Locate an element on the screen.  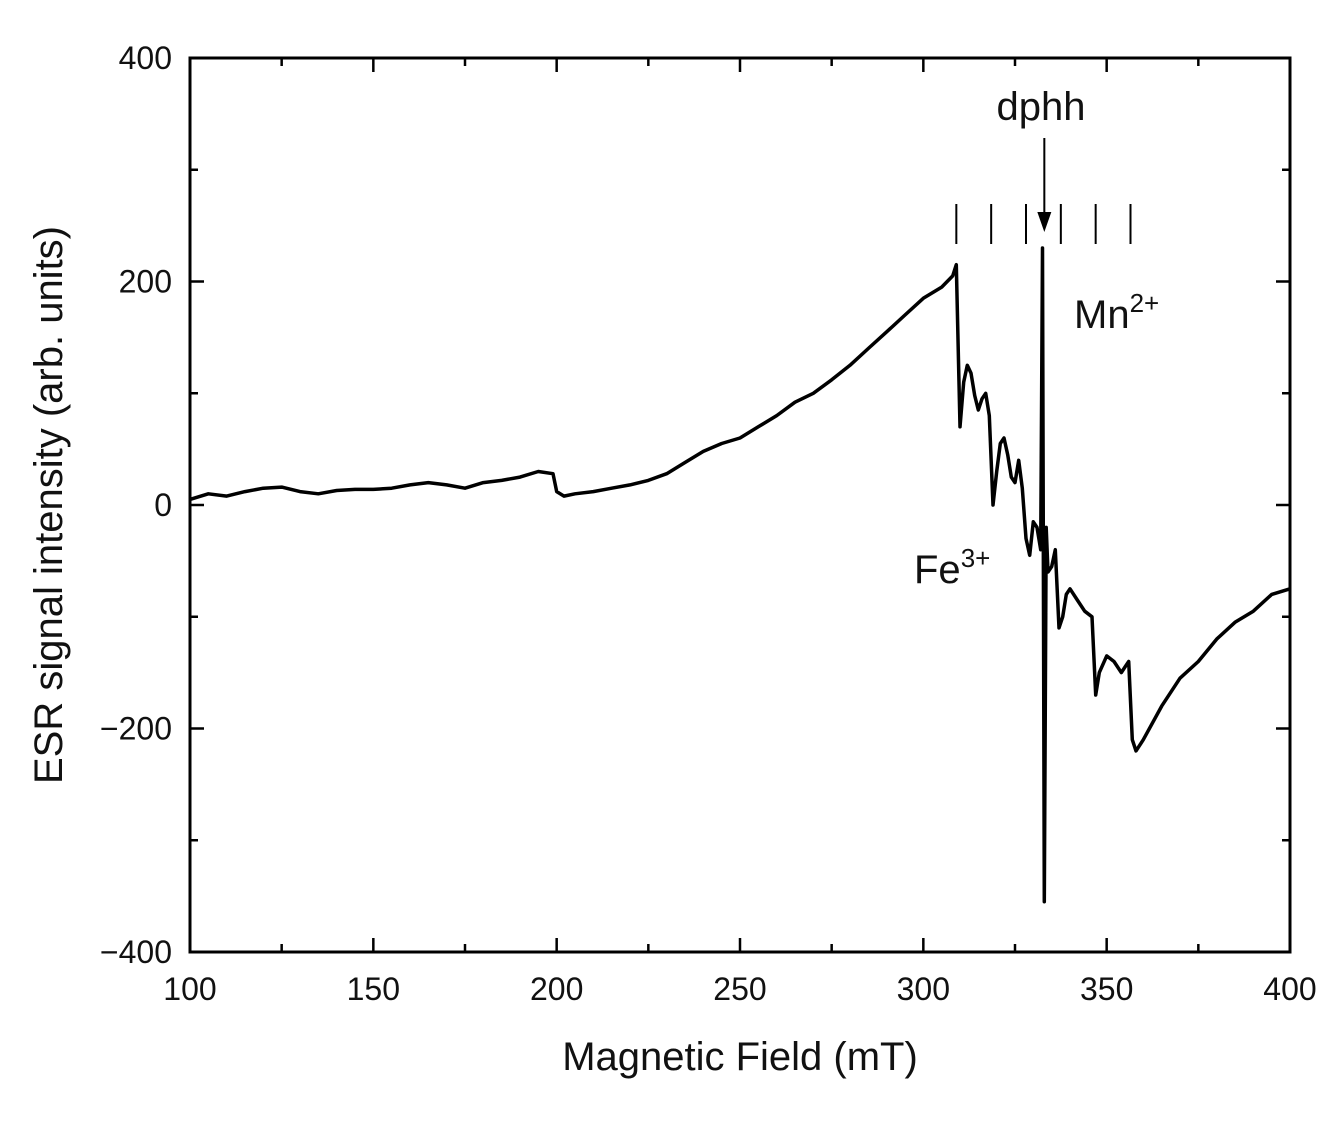
y-tick-label: 400 is located at coordinates (145, 58).